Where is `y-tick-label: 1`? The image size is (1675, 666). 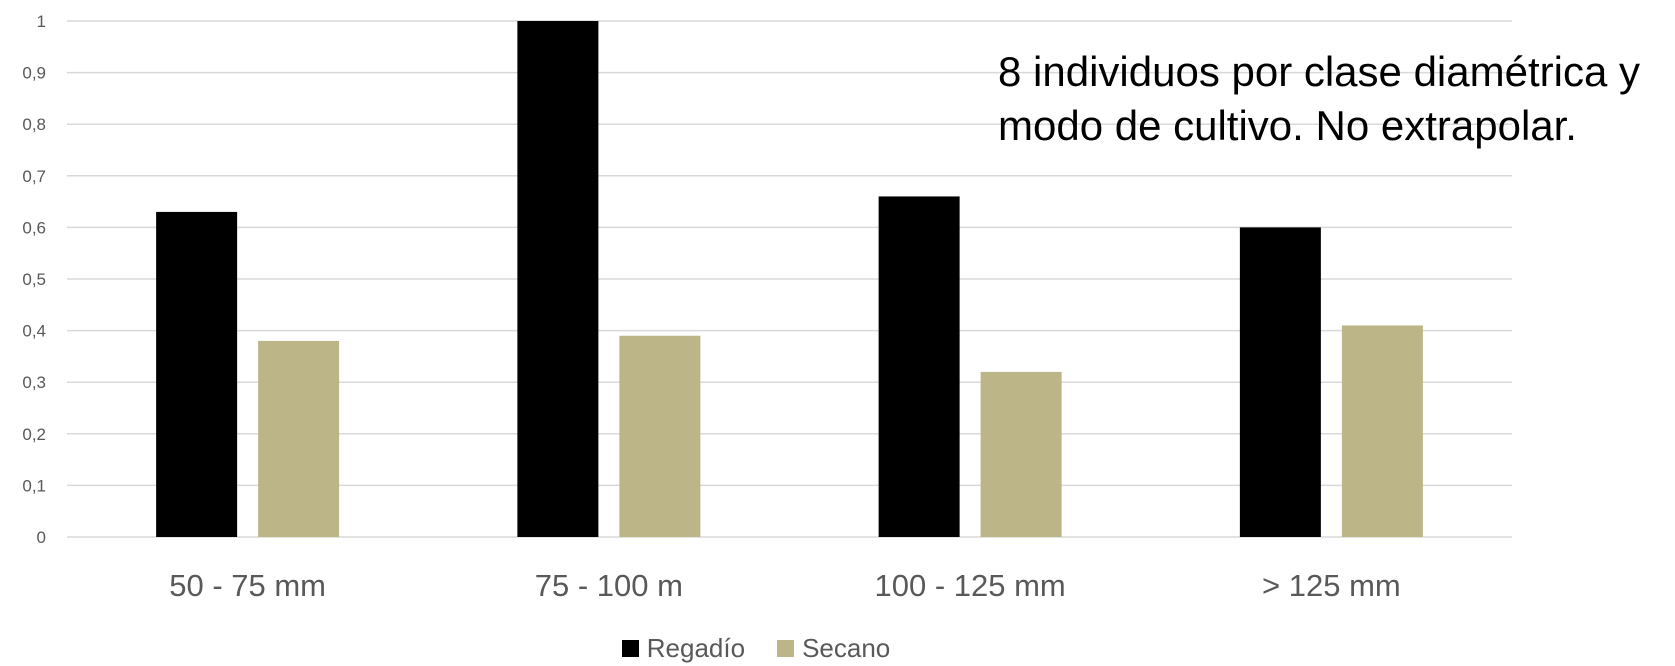
y-tick-label: 1 is located at coordinates (41, 21).